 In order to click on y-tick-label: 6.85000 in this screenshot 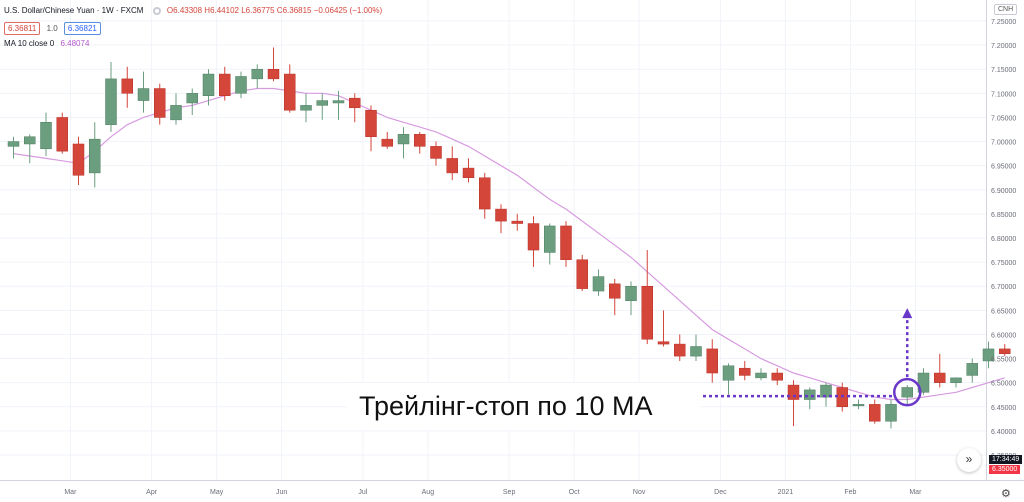, I will do `click(1003, 215)`.